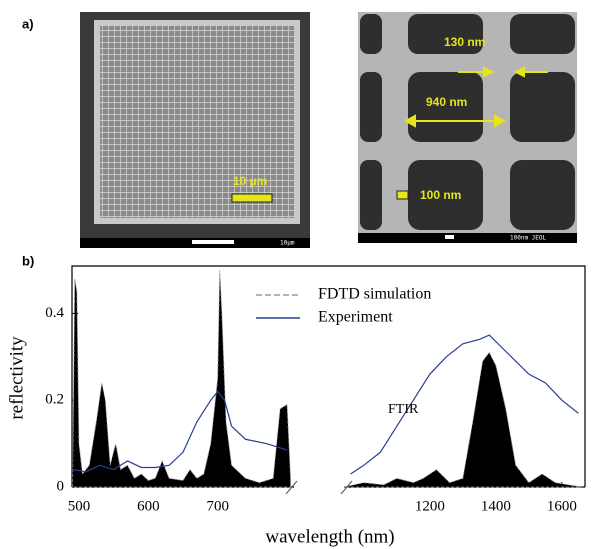  What do you see at coordinates (374, 294) in the screenshot?
I see `legend-label: FDTD simulation` at bounding box center [374, 294].